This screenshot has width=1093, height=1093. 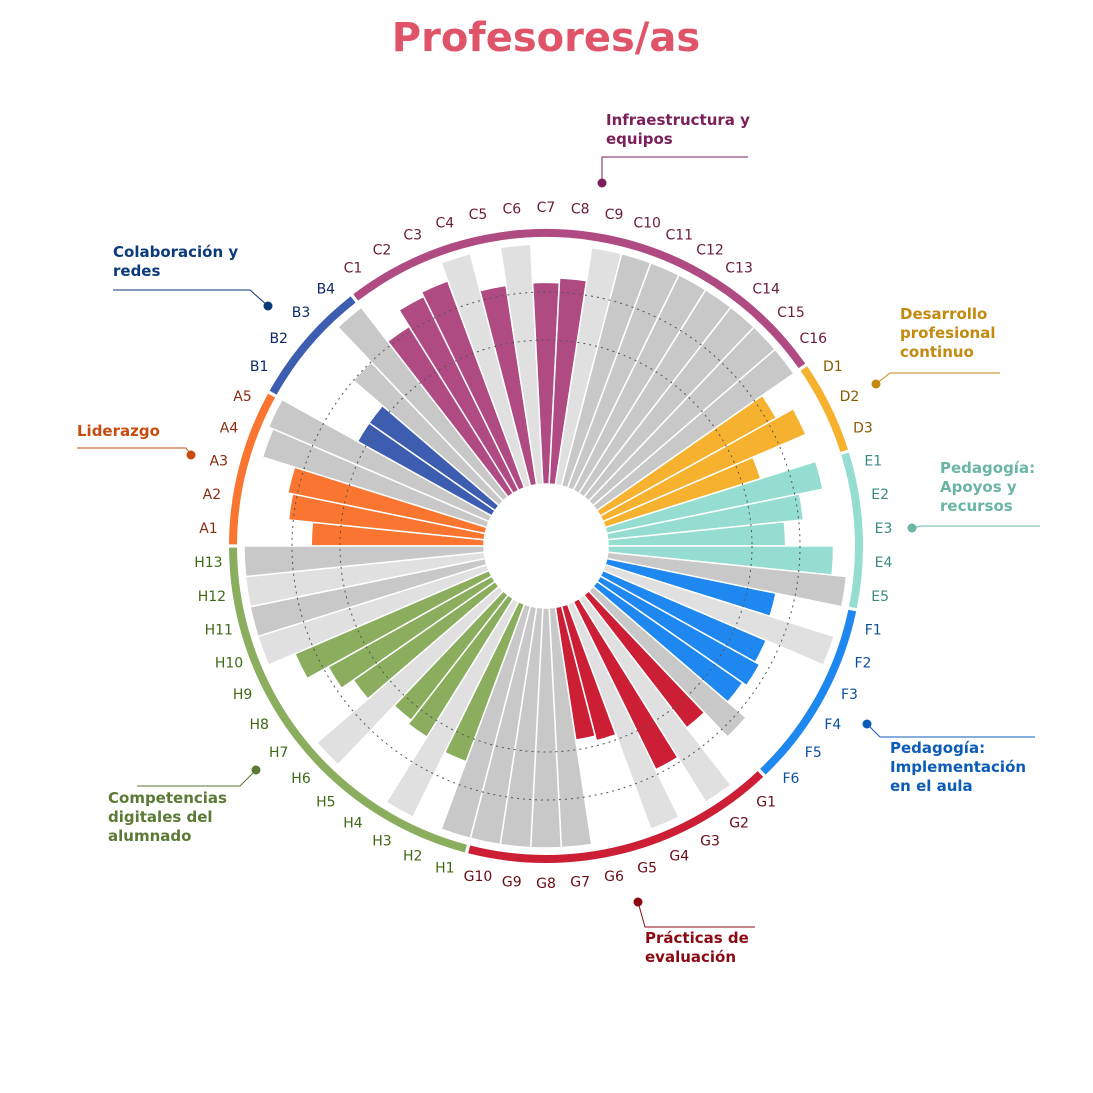 I want to click on group-name: Desarrollo profesional continuo, so click(x=948, y=333).